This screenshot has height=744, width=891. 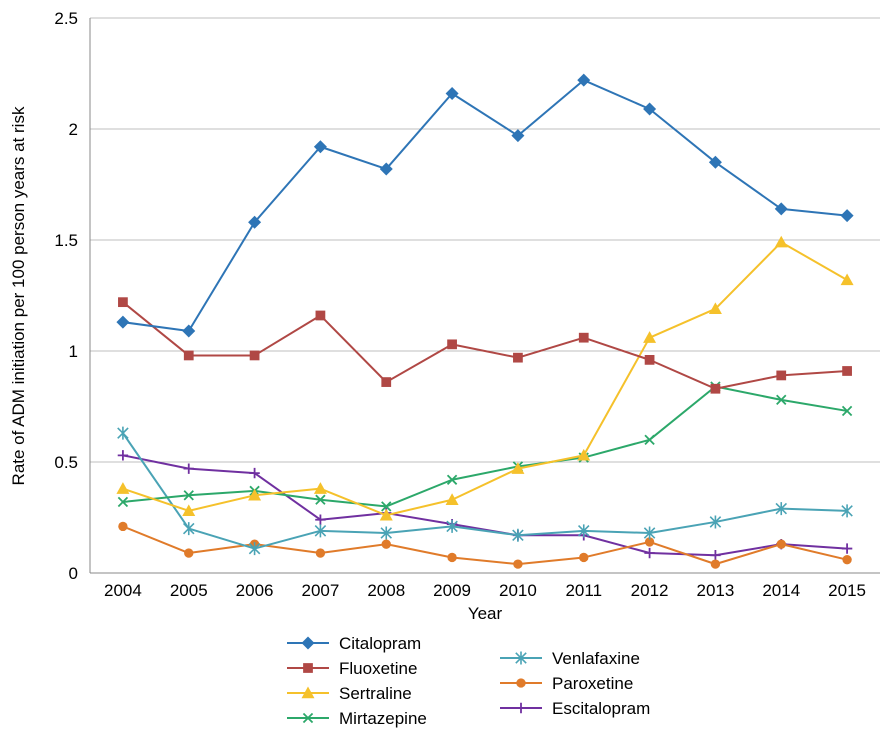 I want to click on series-line-escitalopram, so click(x=485, y=505).